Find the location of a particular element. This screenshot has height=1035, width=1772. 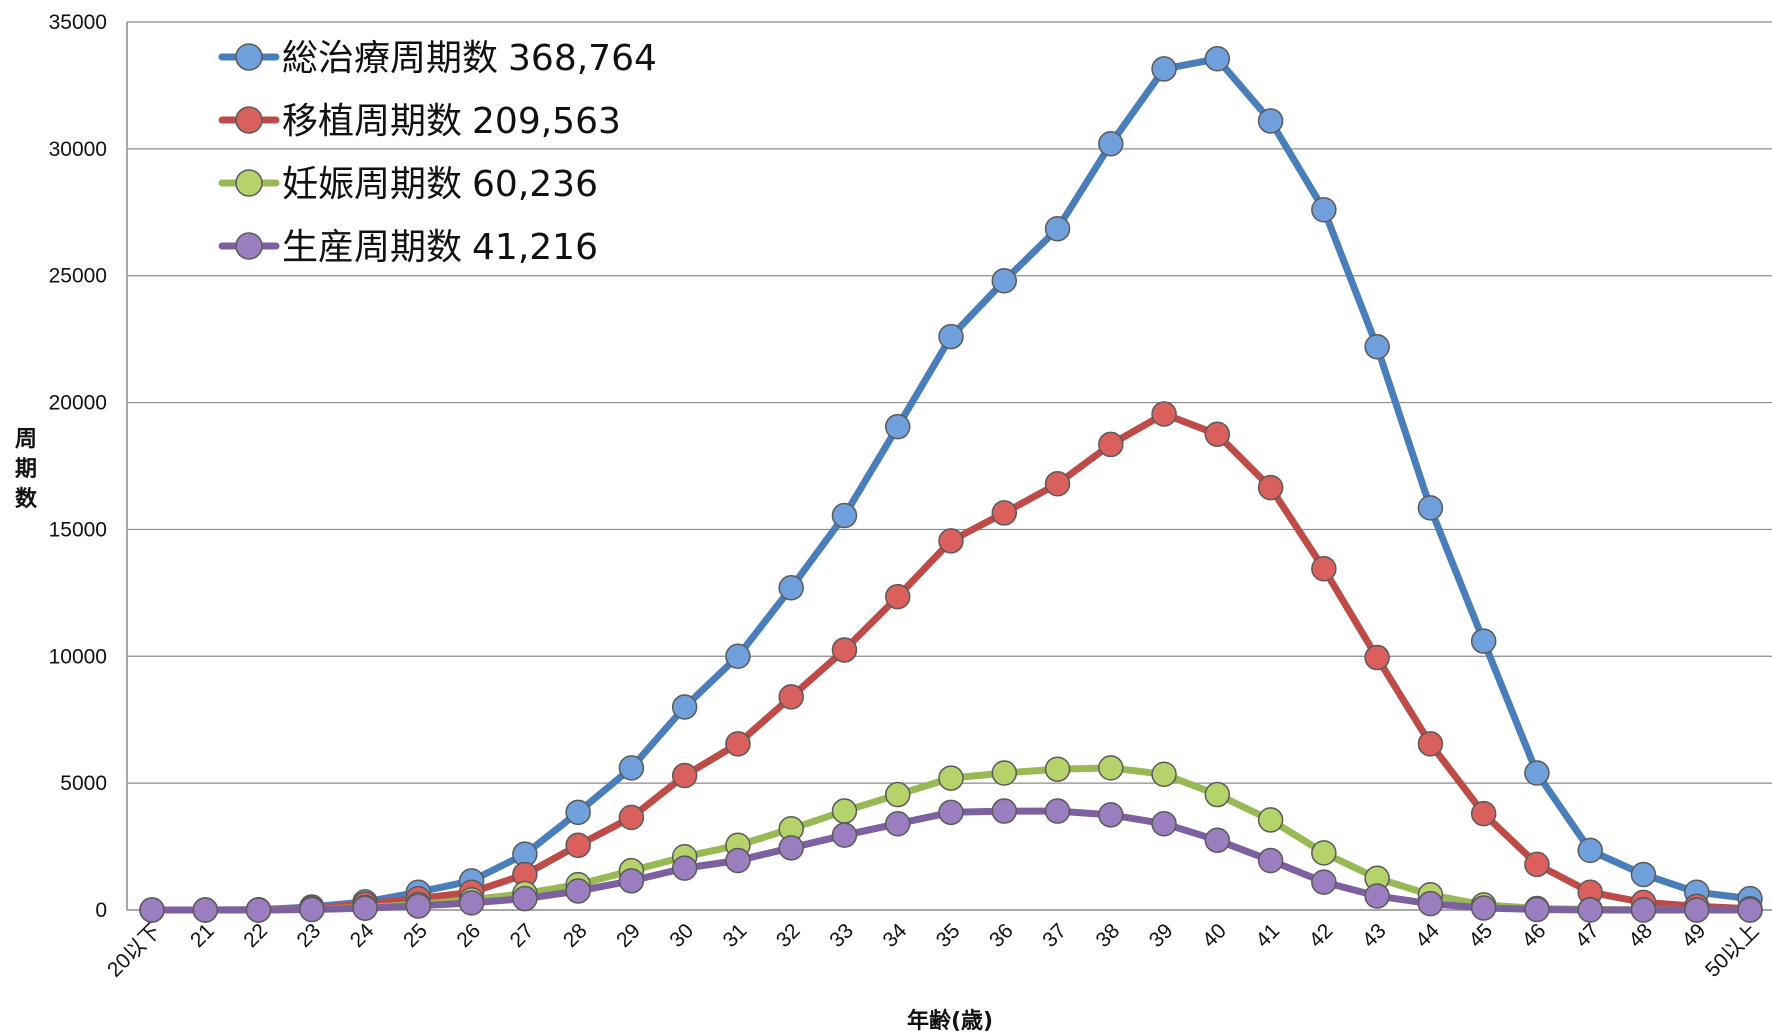

y-tick-label: 20000 is located at coordinates (78, 403).